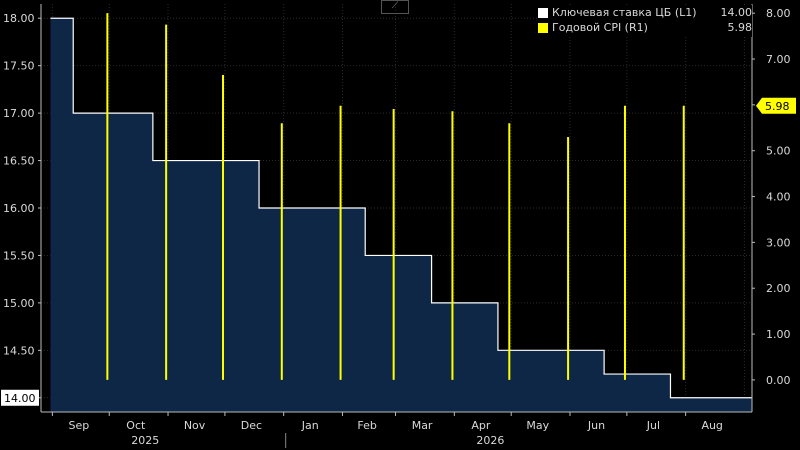 This screenshot has height=450, width=800. I want to click on x-tick-label: Oct, so click(136, 425).